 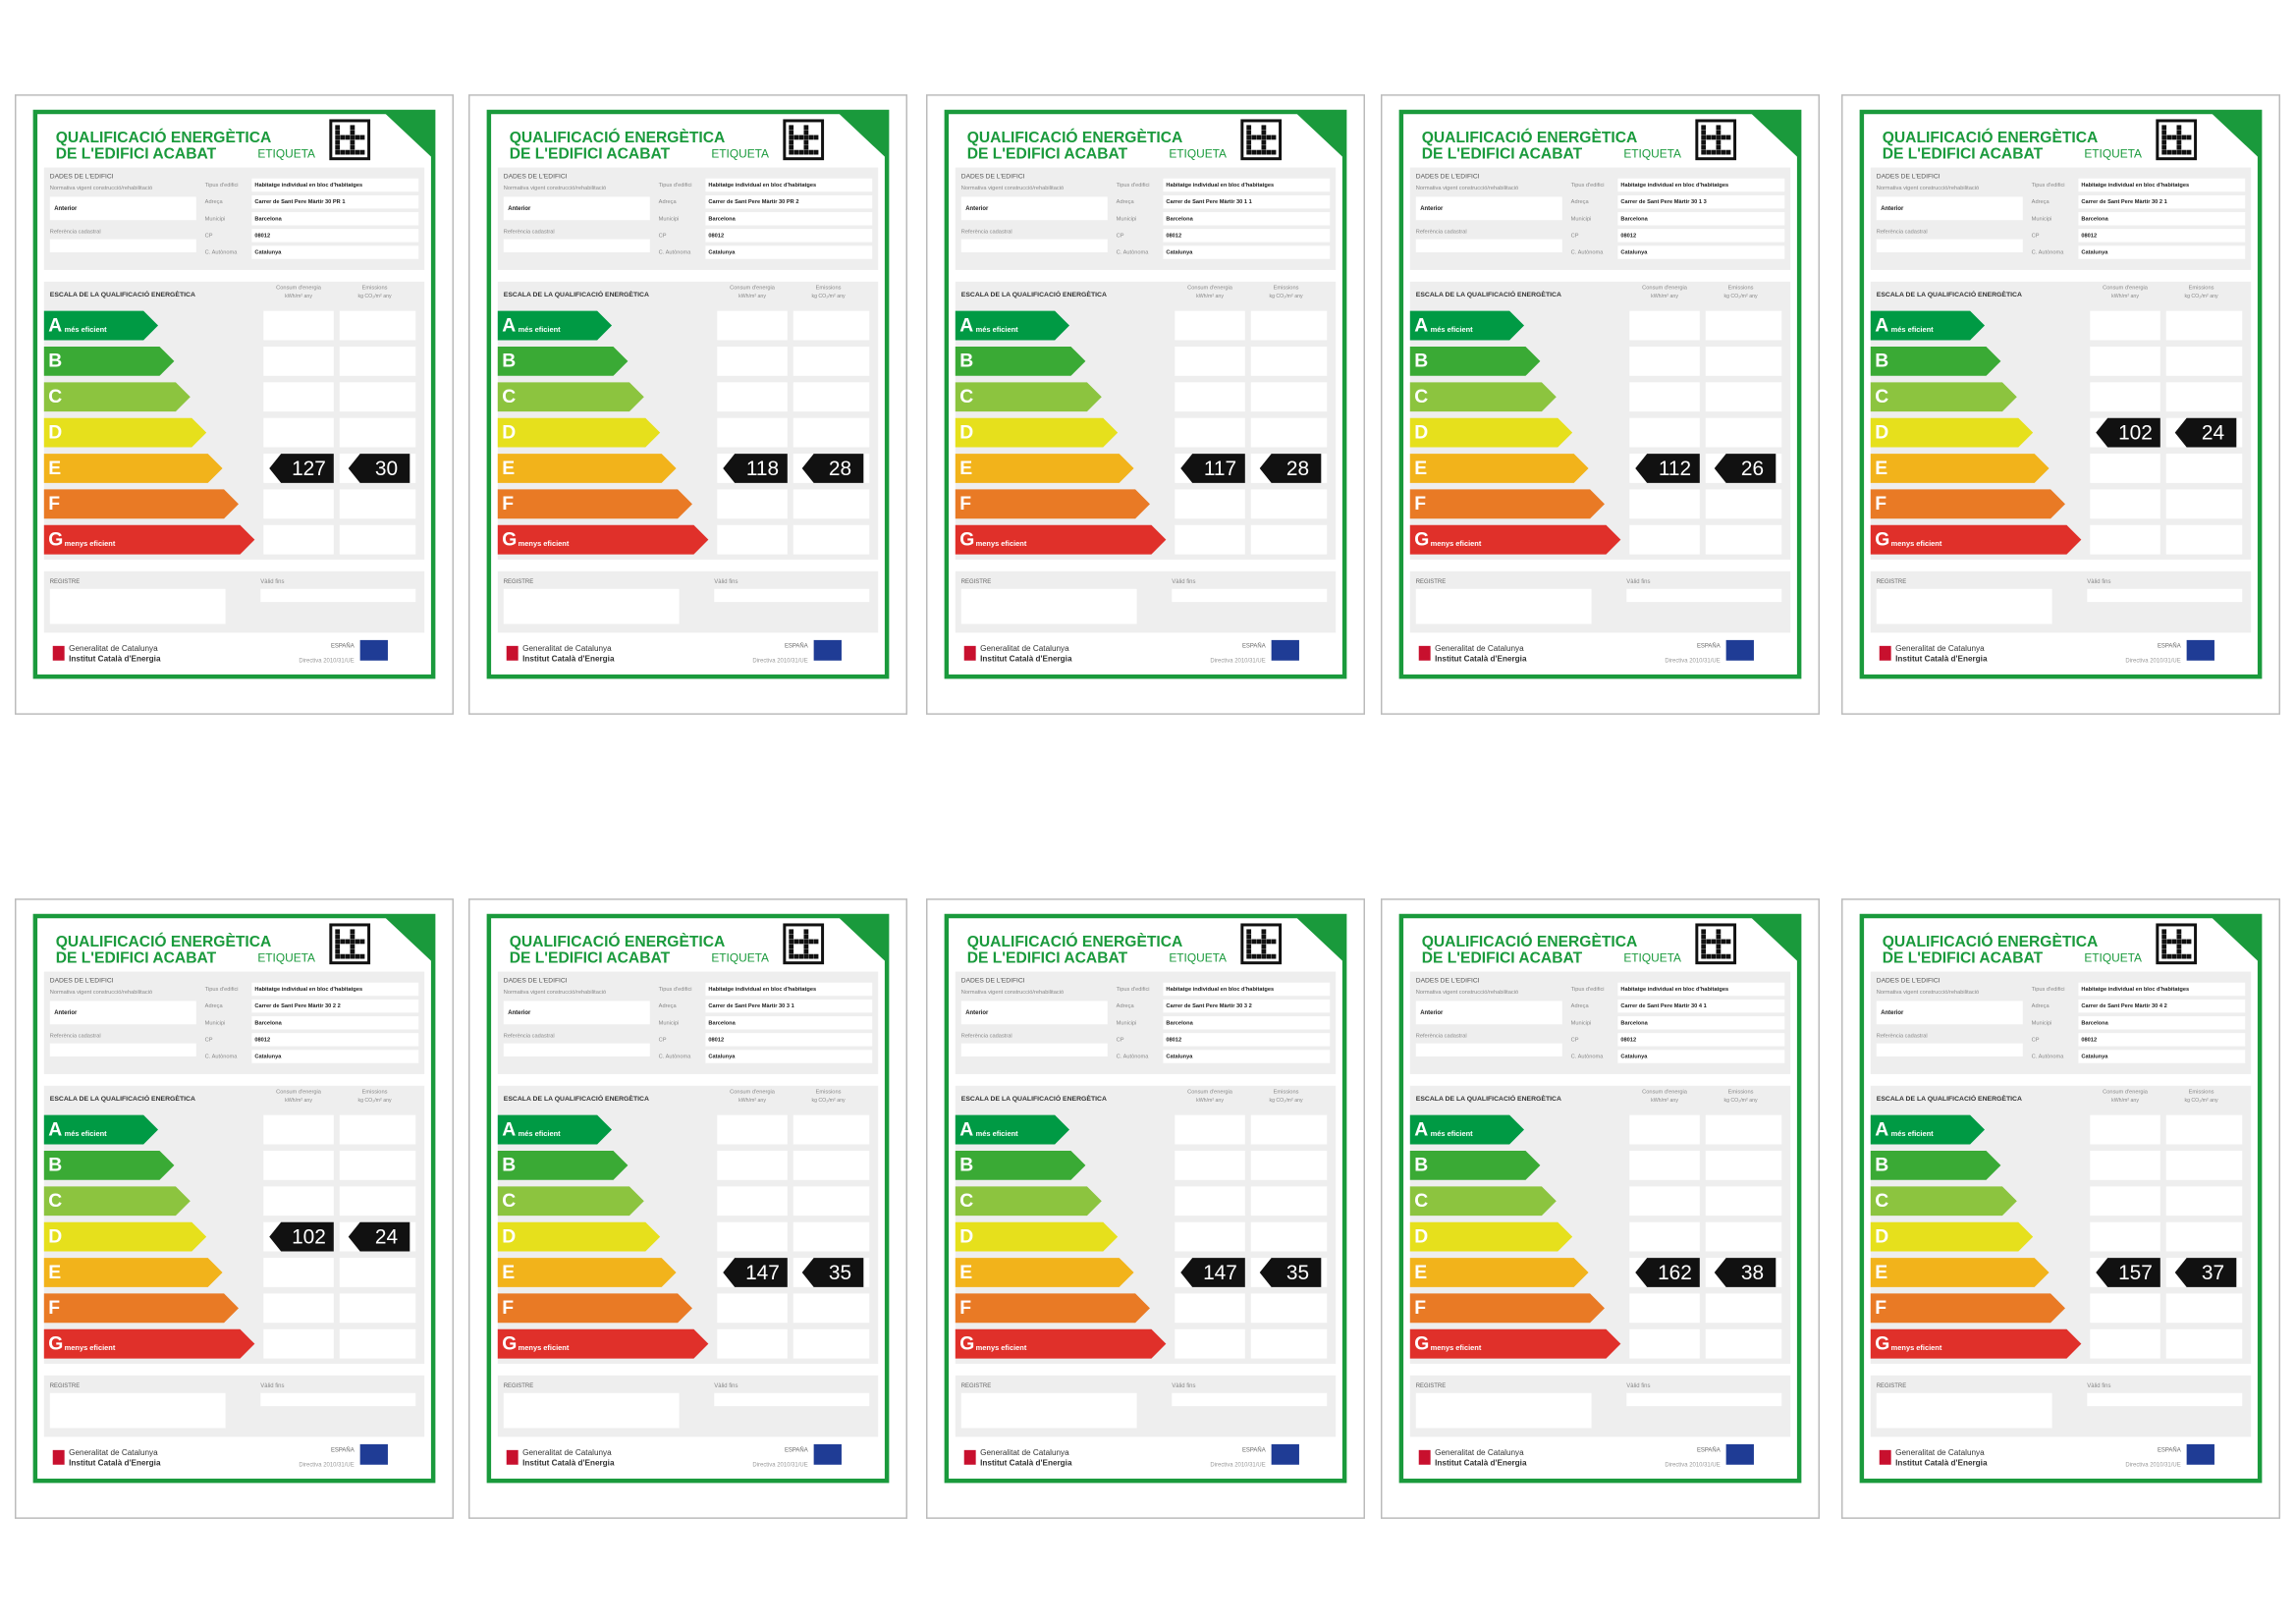 What do you see at coordinates (215, 219) in the screenshot?
I see `field-label: Municipi` at bounding box center [215, 219].